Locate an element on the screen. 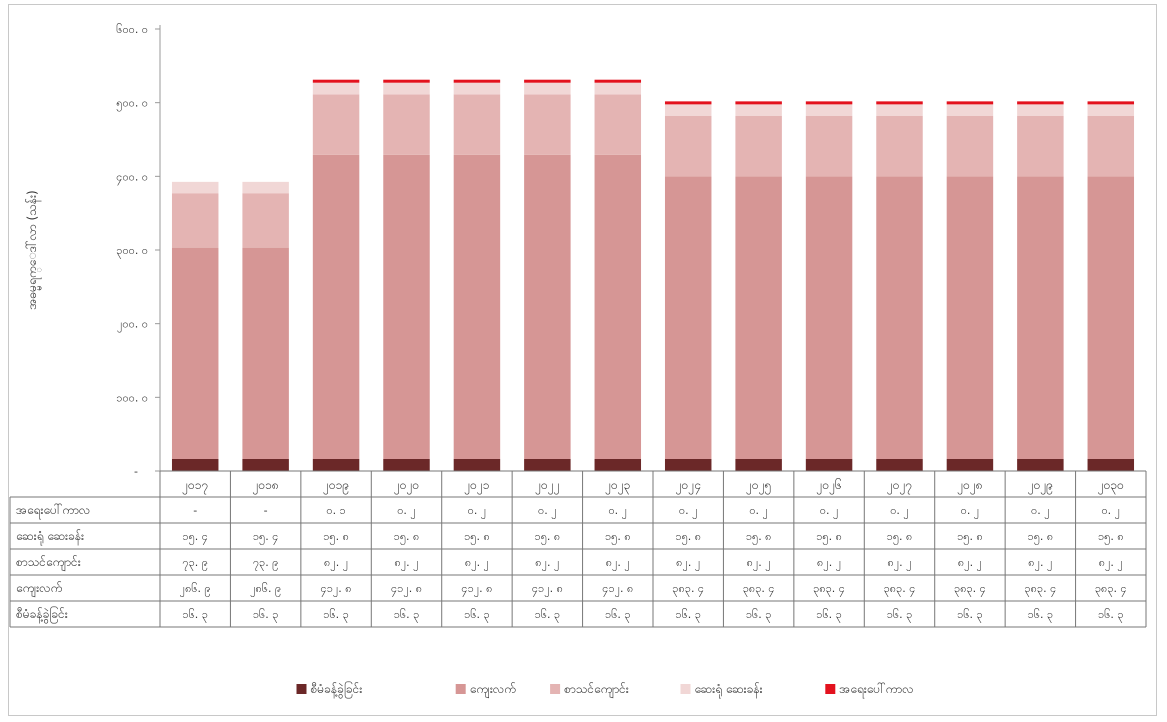  x-category-label: ၂၀၂၉ is located at coordinates (1040, 486).